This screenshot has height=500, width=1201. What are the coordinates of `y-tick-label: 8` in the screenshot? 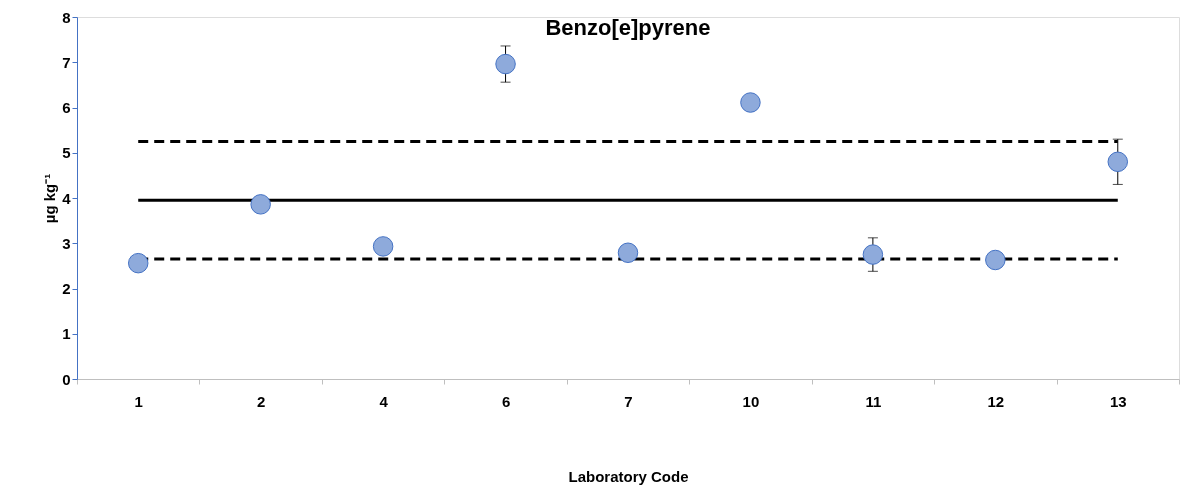 It's located at (66, 17).